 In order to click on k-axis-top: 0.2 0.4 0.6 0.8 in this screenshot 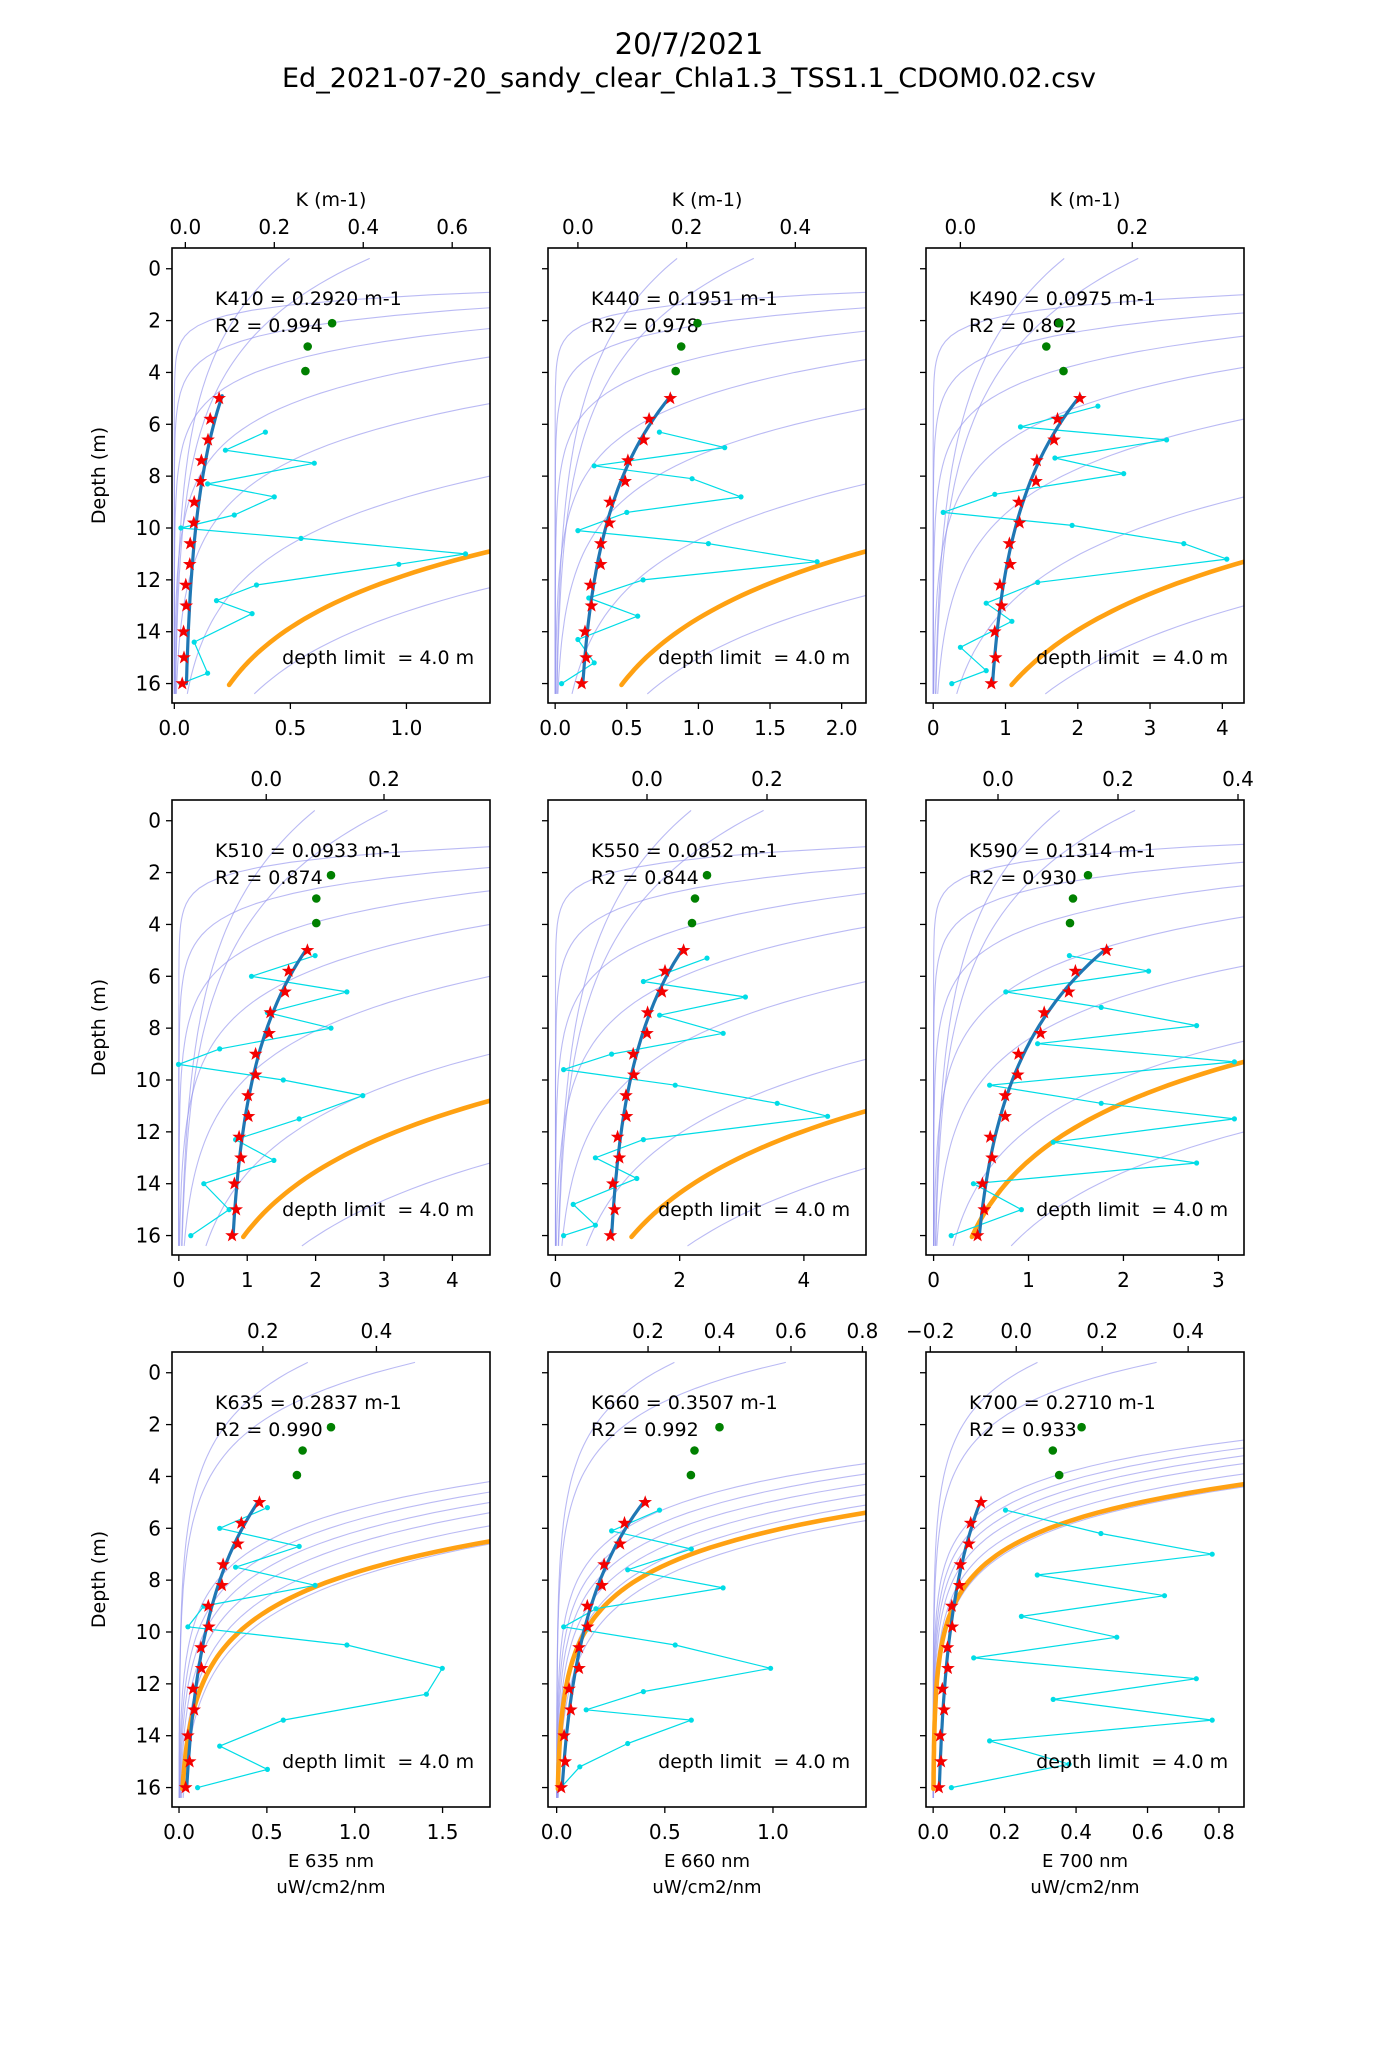, I will do `click(755, 1335)`.